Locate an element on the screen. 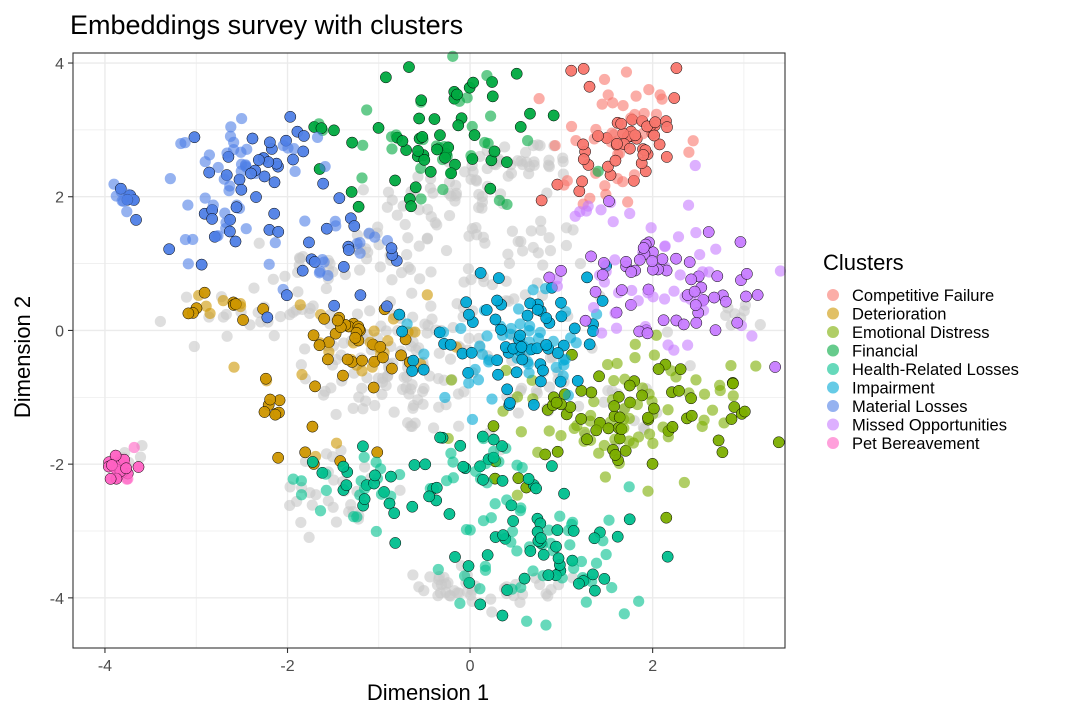 Image resolution: width=1080 pixels, height=720 pixels. legend-label-material-losses: Material Losses is located at coordinates (910, 407).